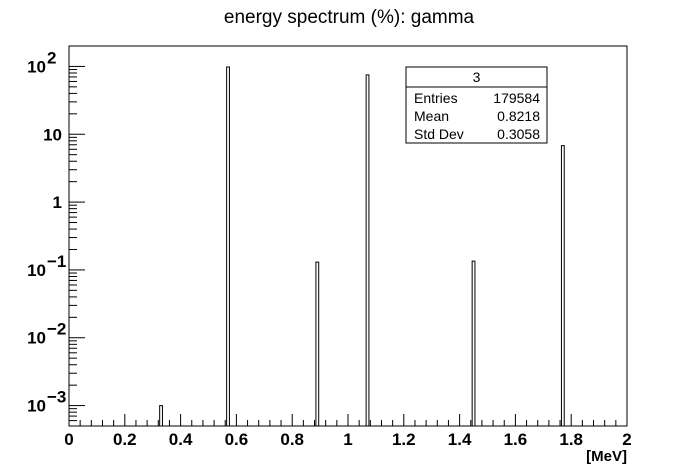  I want to click on y-tick-exponent: −3, so click(56, 397).